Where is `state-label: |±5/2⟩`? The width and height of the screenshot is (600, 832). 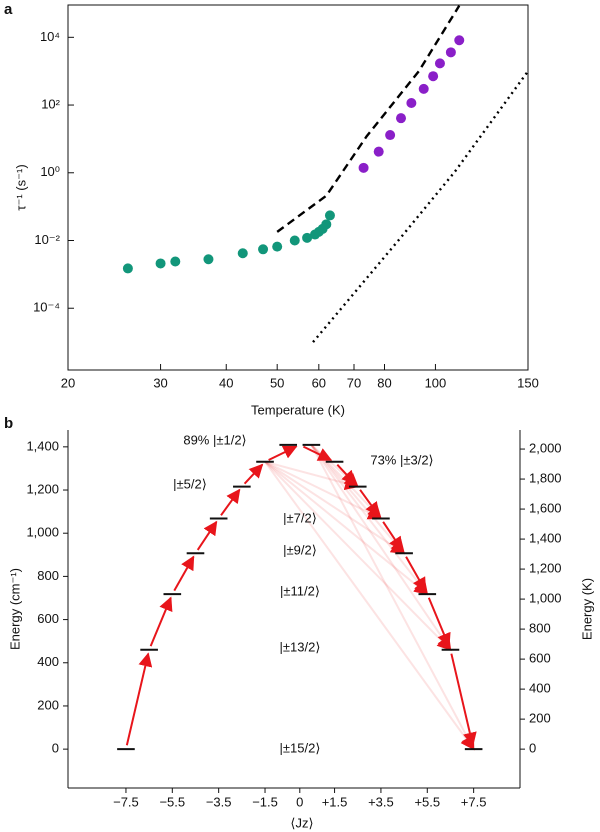 state-label: |±5/2⟩ is located at coordinates (190, 483).